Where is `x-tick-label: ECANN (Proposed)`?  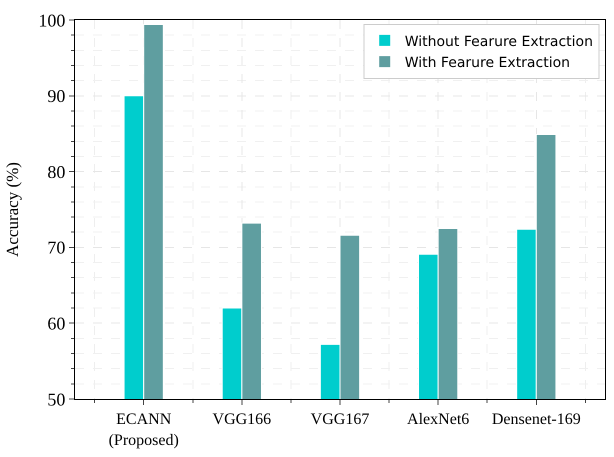 x-tick-label: ECANN (Proposed) is located at coordinates (143, 430).